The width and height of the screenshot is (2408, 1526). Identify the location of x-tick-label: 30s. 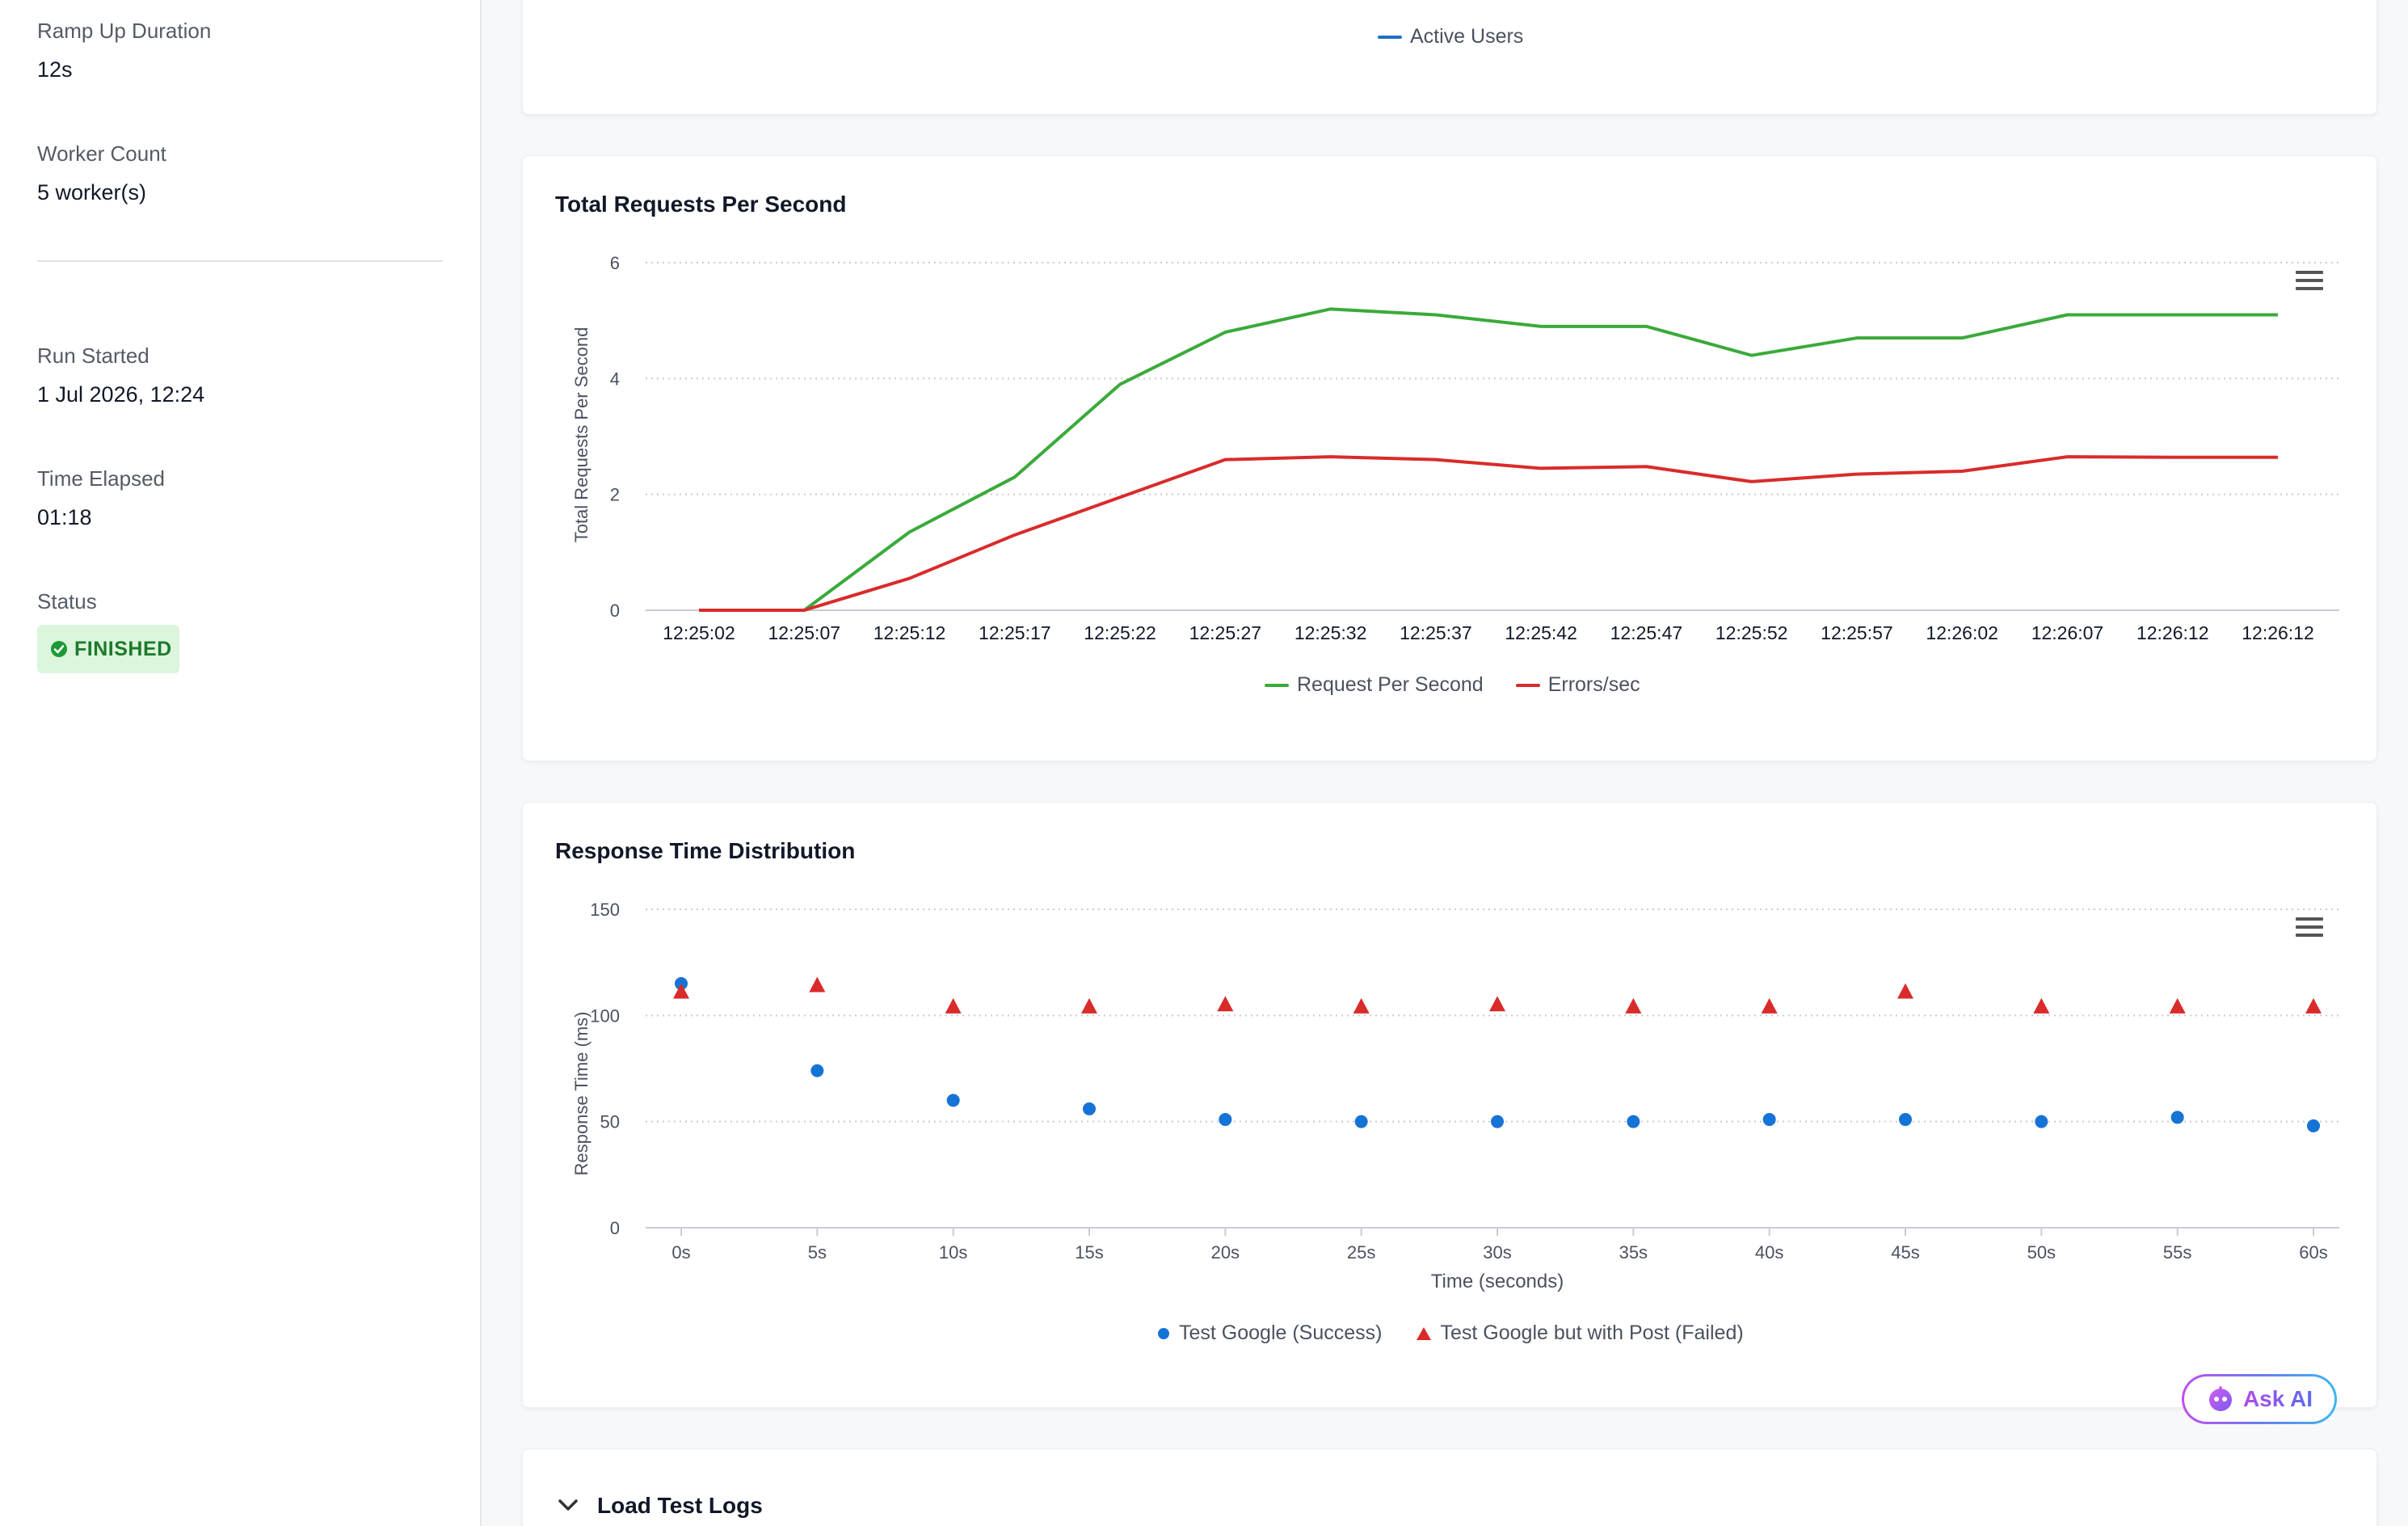
(1497, 1252).